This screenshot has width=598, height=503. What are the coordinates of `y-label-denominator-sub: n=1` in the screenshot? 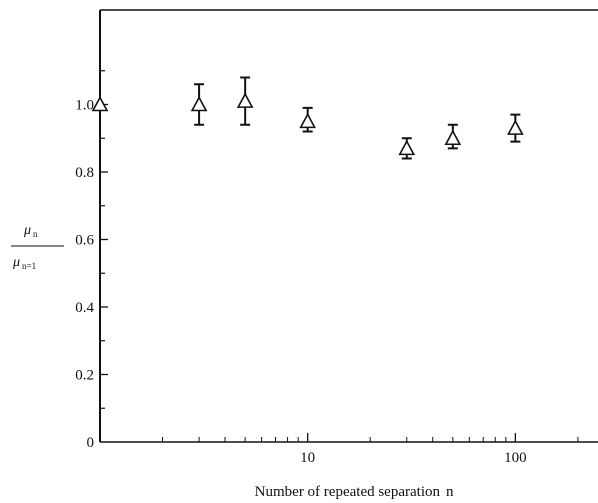 It's located at (29, 266).